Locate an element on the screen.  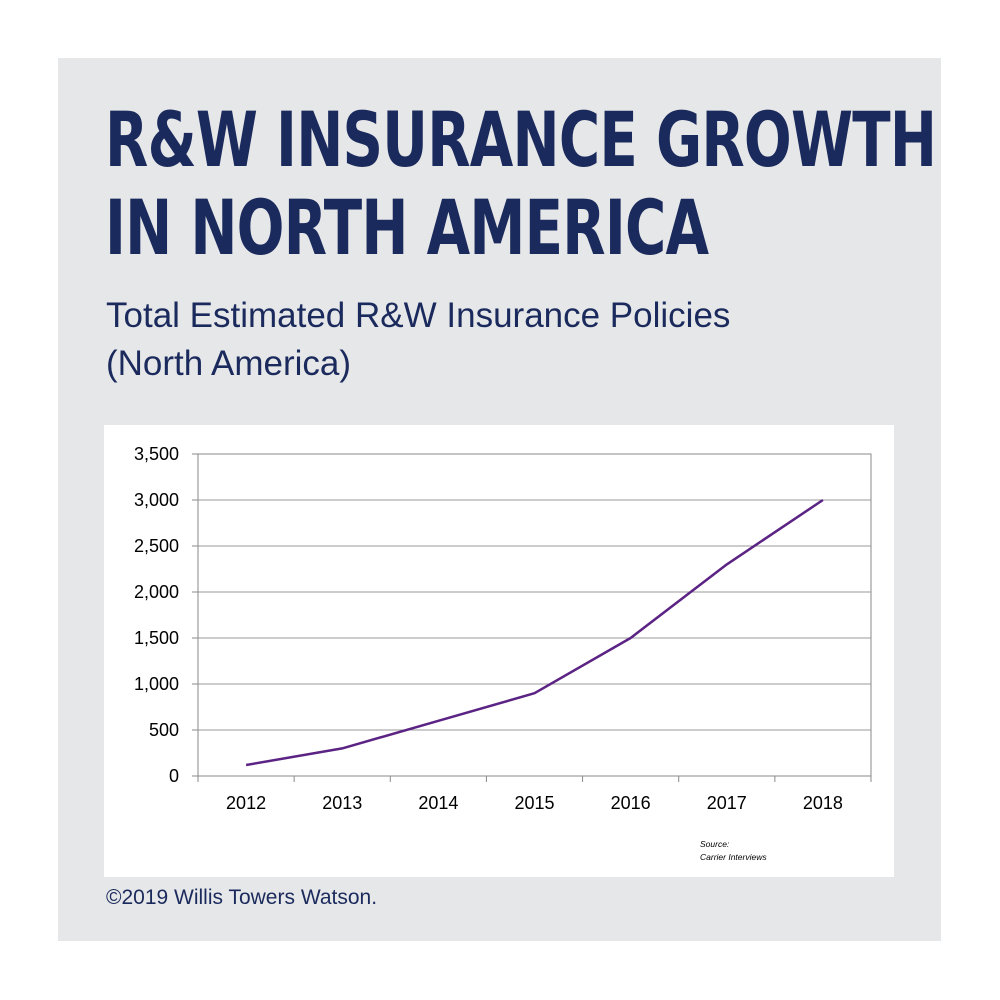
y-tick-label: 1,500 is located at coordinates (156, 638).